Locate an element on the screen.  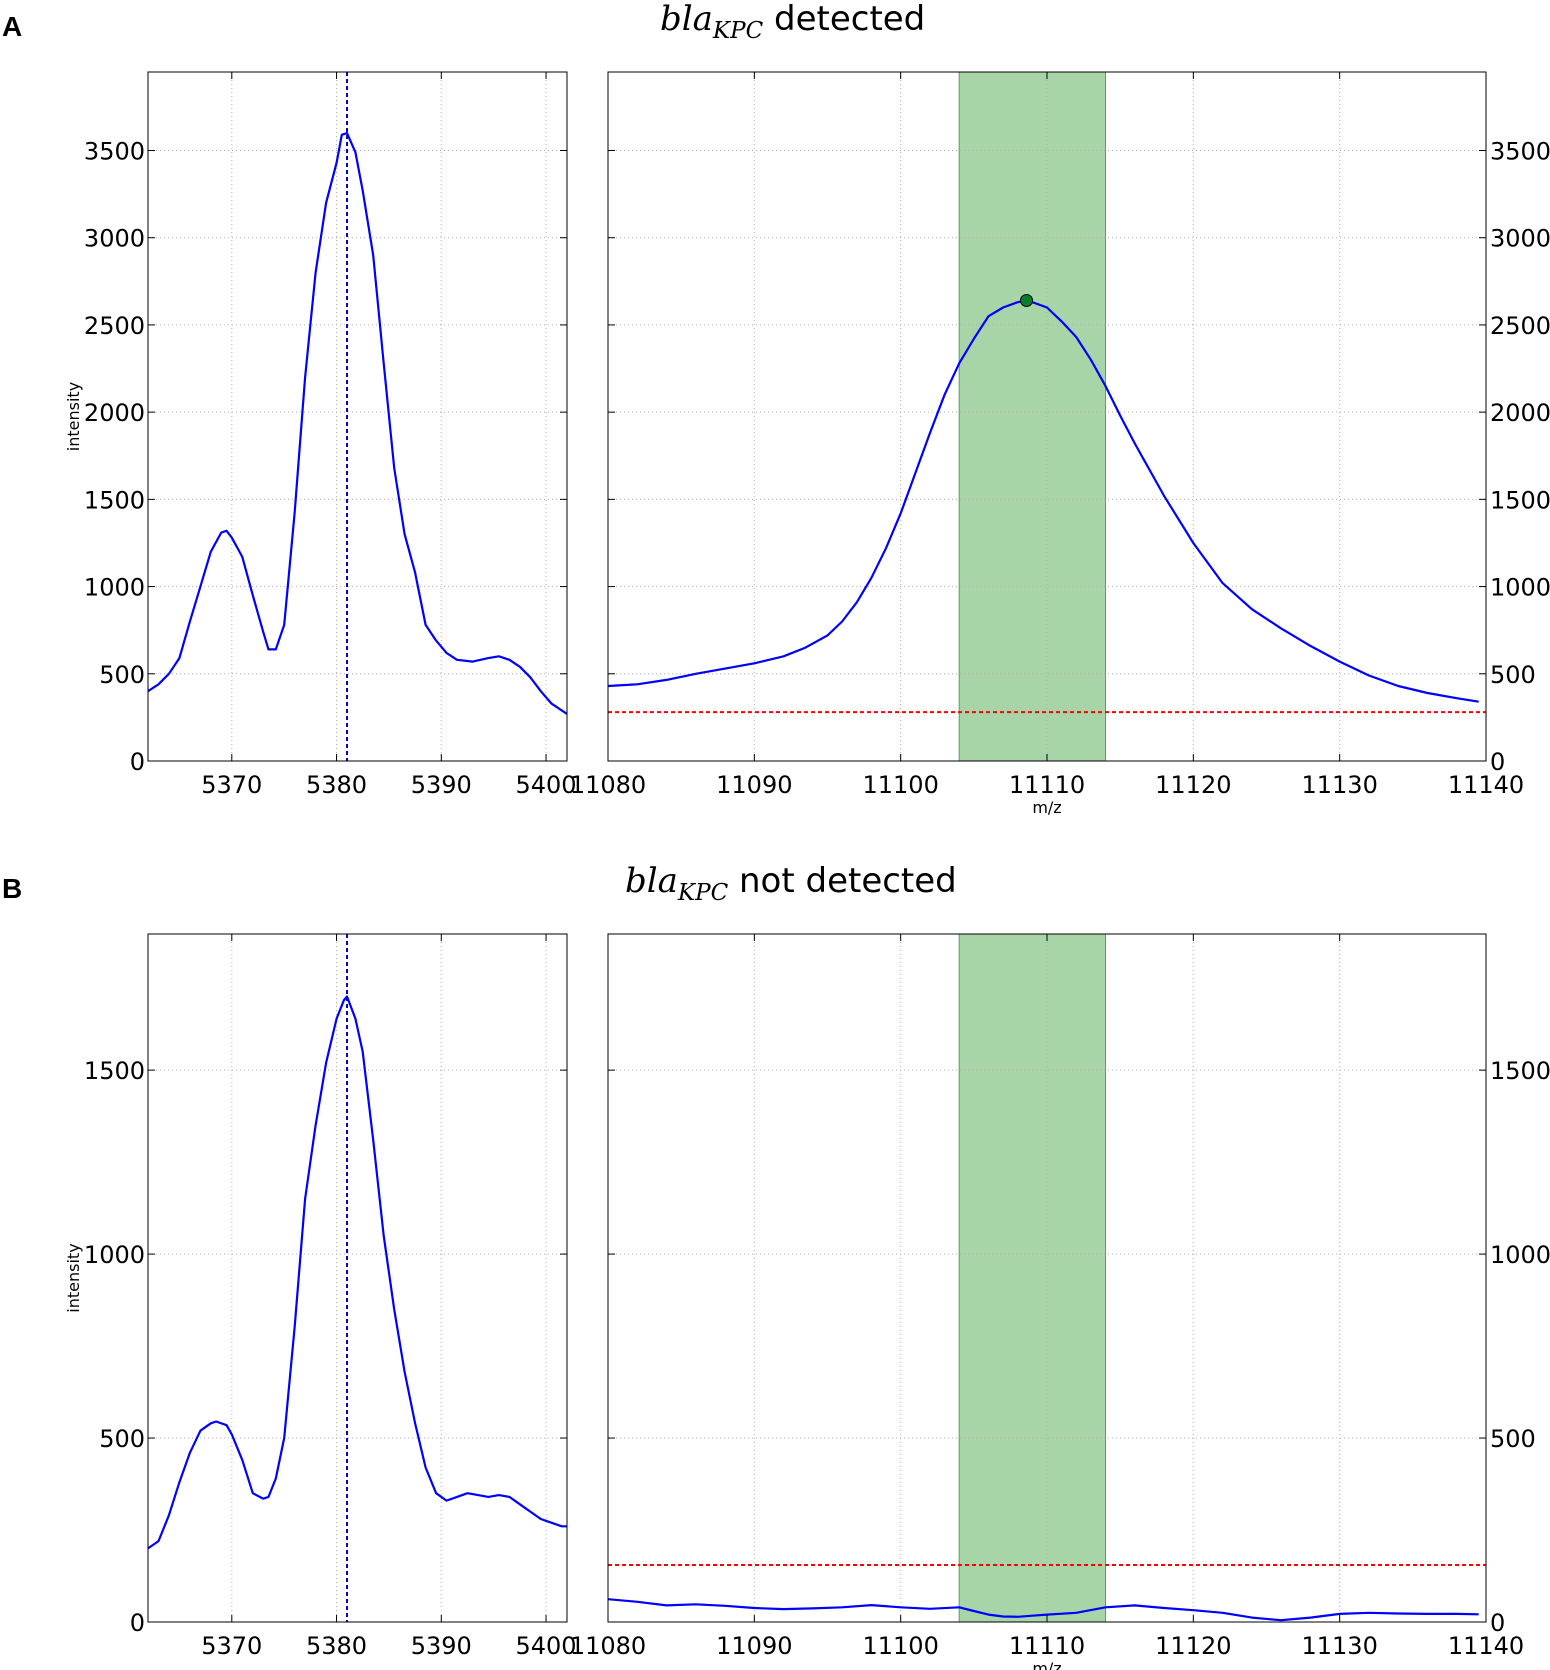
title-a-suffix: detected is located at coordinates (844, 19).